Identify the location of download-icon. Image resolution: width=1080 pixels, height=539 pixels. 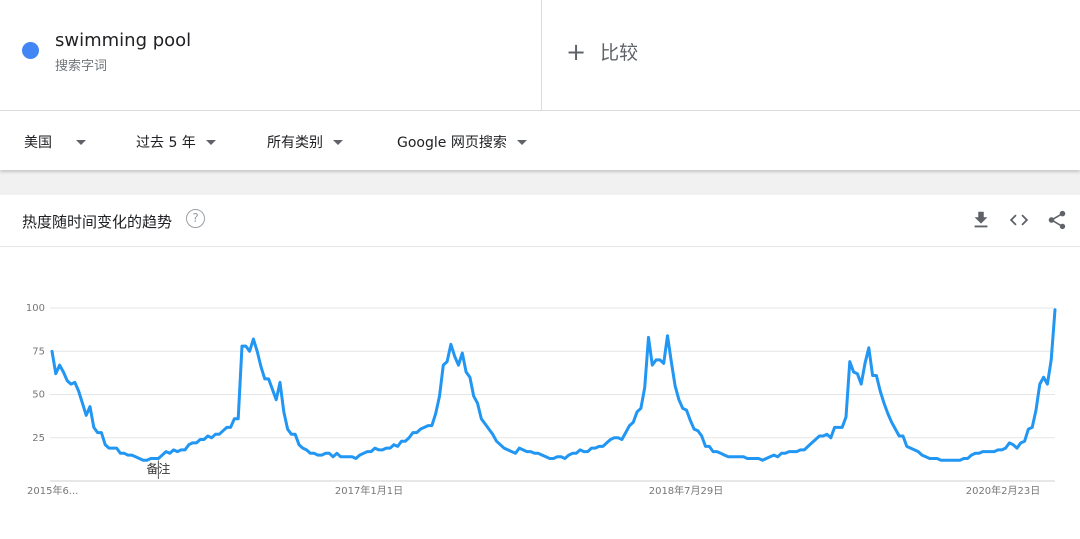
(981, 220).